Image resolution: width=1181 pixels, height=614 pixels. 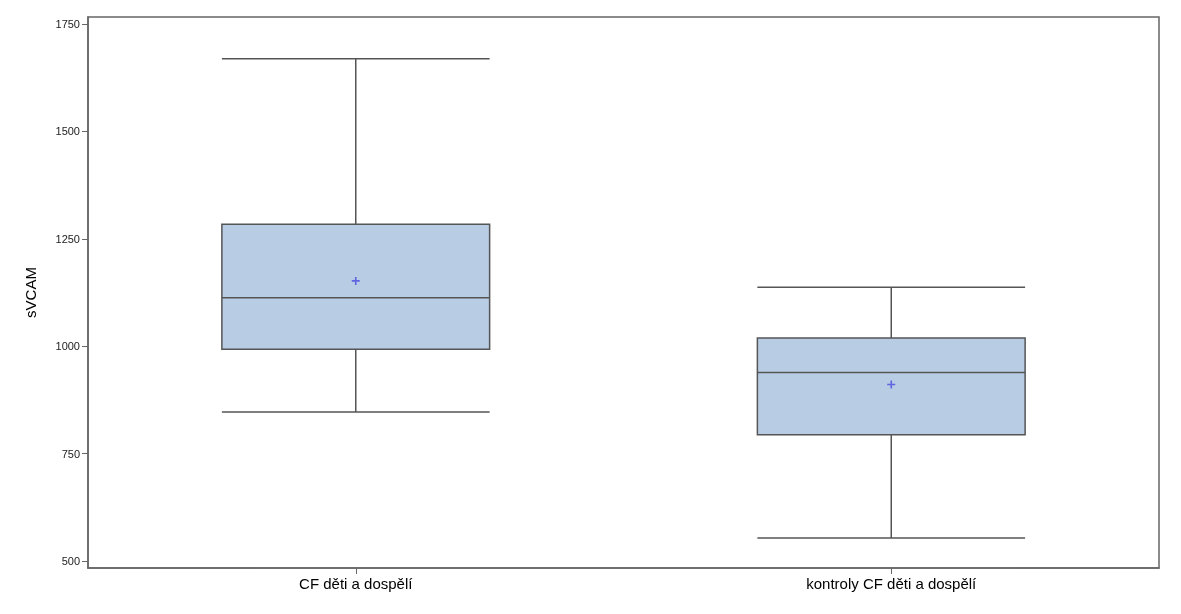 I want to click on y-tick-label: 1250, so click(x=67, y=238).